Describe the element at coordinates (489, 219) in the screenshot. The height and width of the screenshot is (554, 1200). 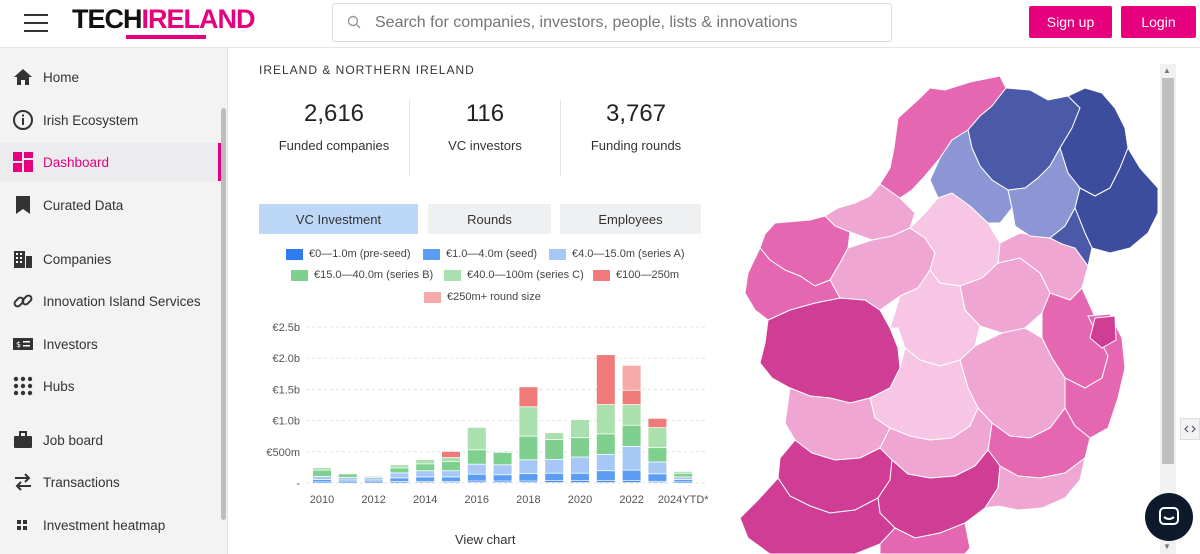
I see `tab-rounds: Rounds` at that location.